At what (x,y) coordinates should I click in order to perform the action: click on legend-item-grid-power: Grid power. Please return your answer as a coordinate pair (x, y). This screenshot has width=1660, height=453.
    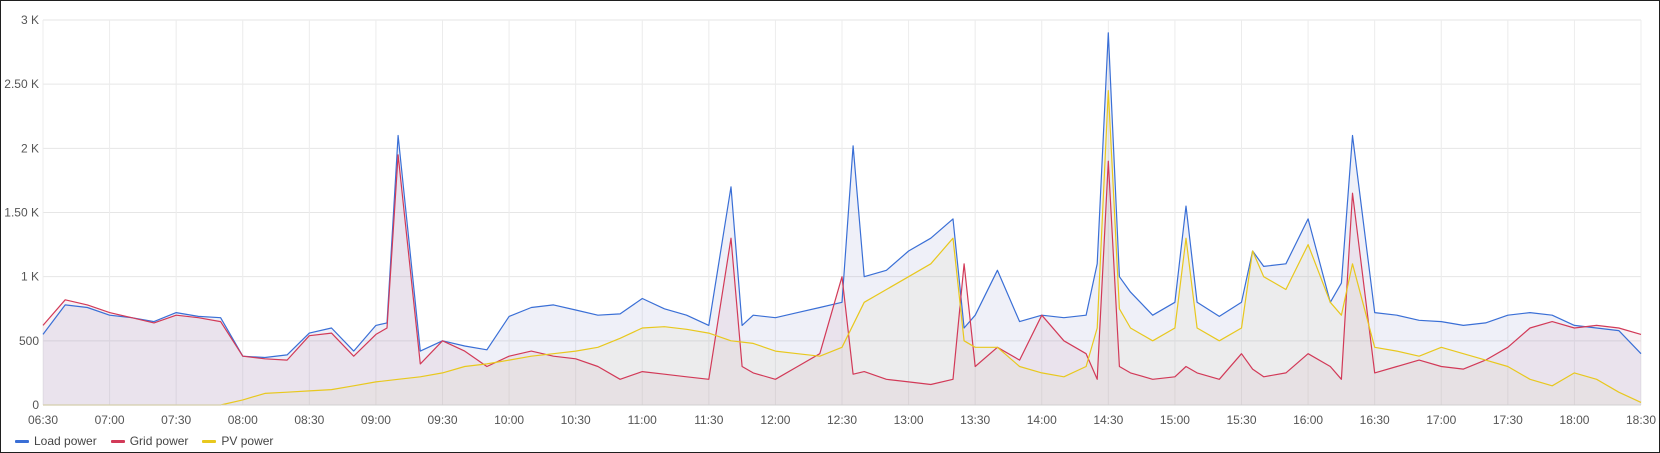
    Looking at the image, I should click on (149, 441).